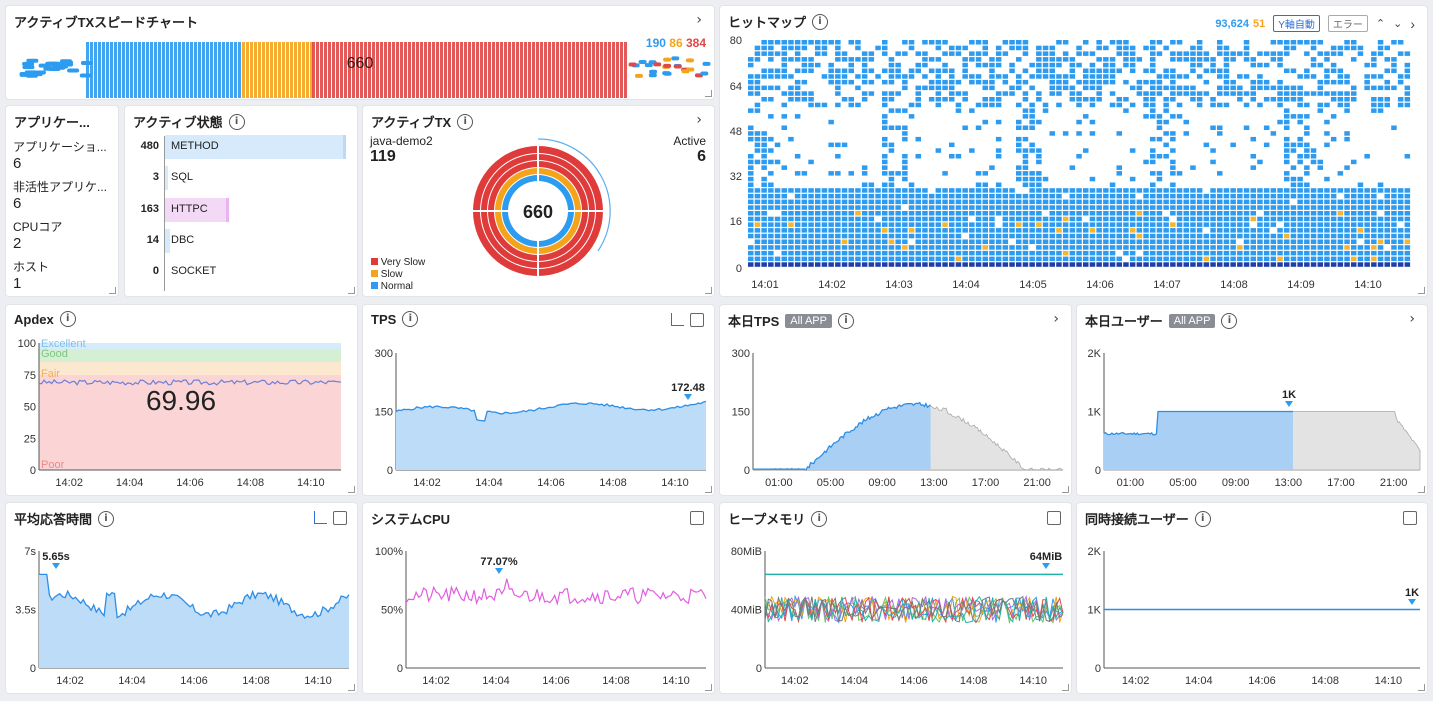 The image size is (1433, 701). What do you see at coordinates (241, 240) in the screenshot?
I see `status-row-dbc: 14 DBC` at bounding box center [241, 240].